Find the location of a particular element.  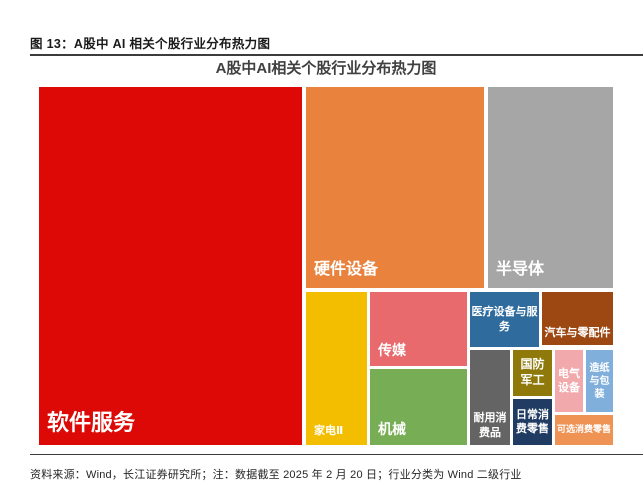

header-rule is located at coordinates (336, 55).